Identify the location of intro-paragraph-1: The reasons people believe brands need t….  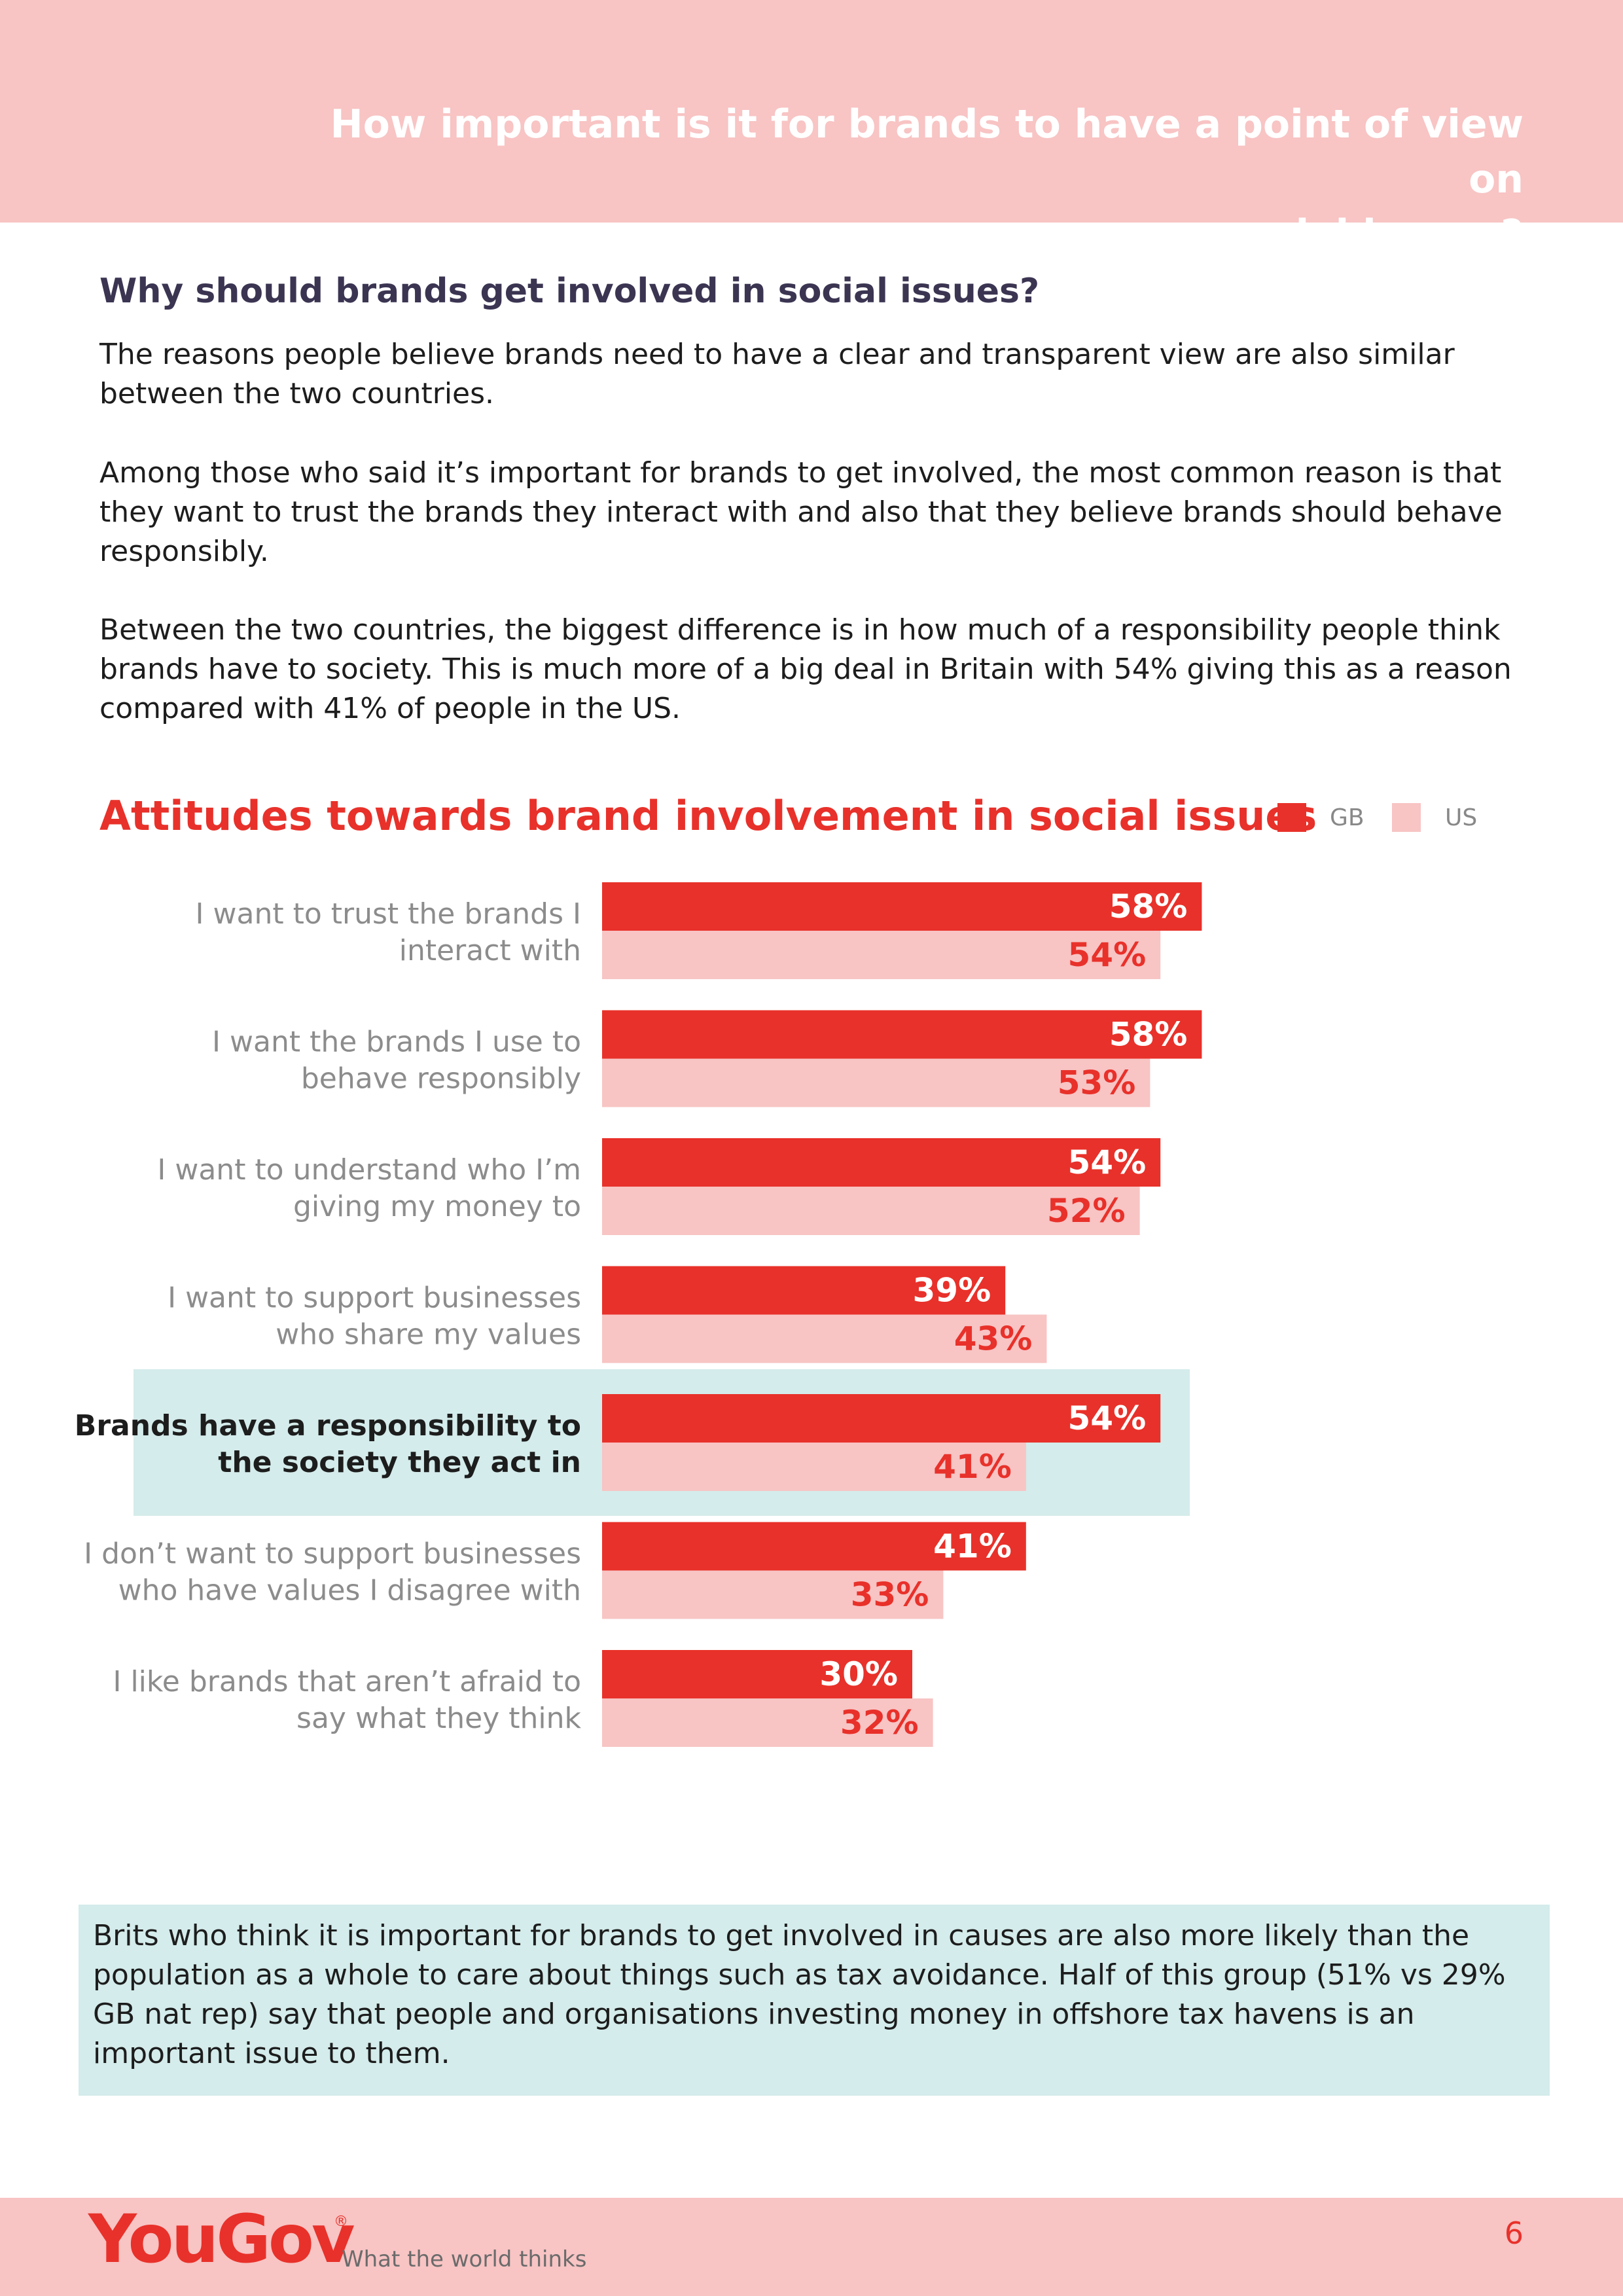
(777, 374).